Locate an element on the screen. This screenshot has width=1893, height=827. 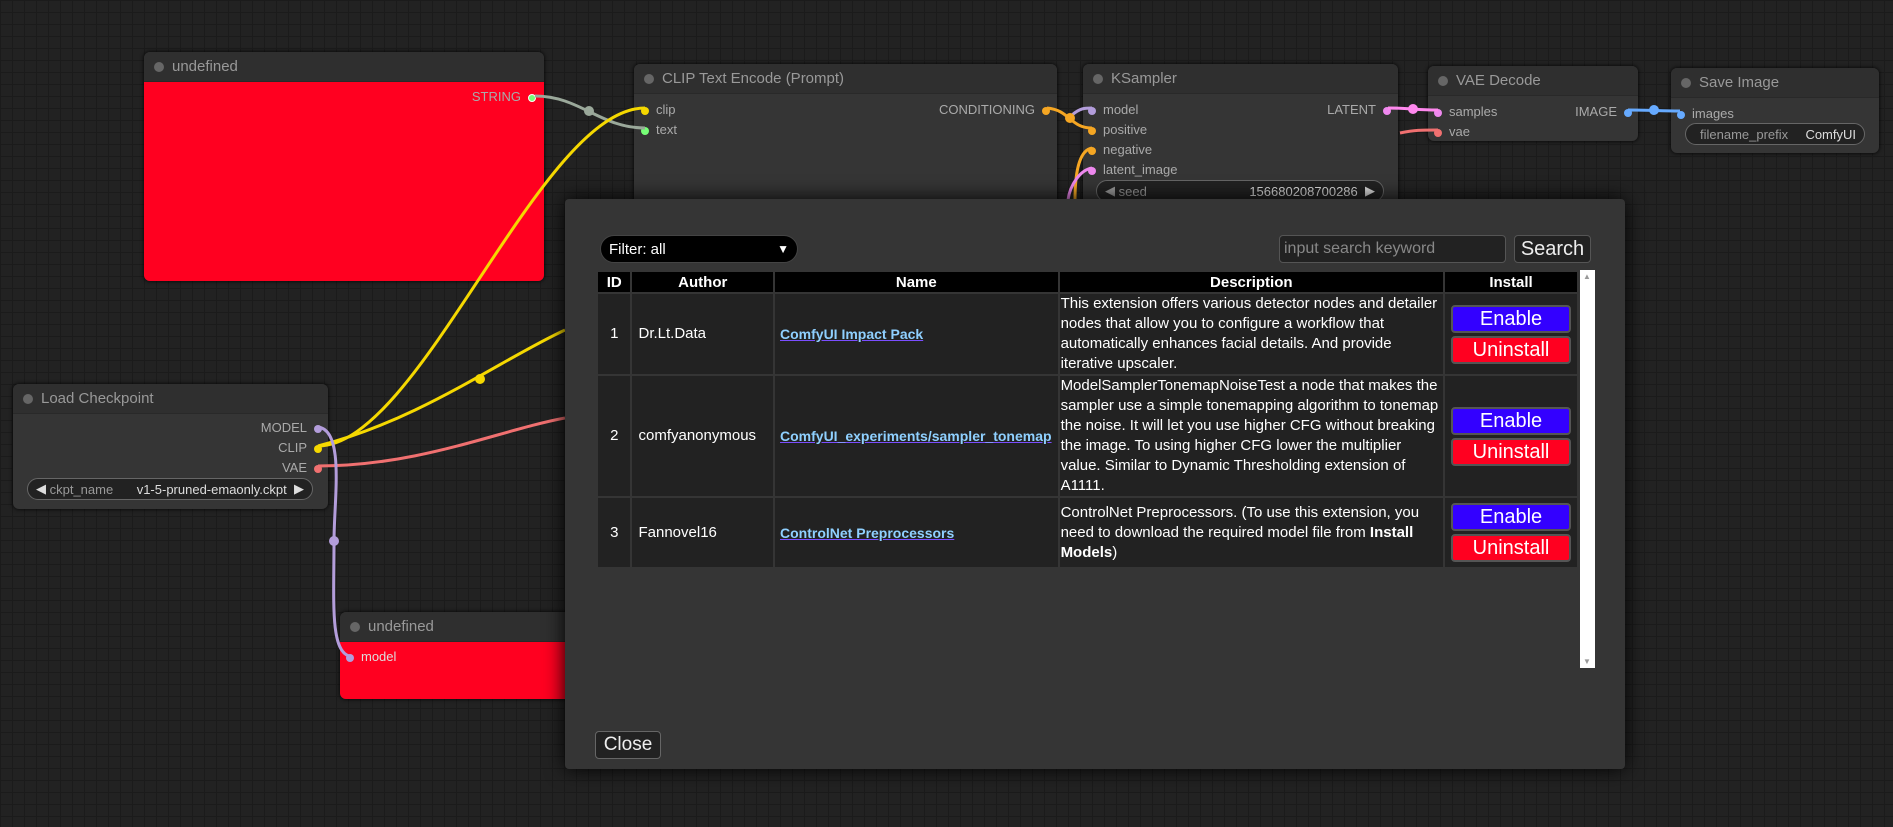
input-images: images is located at coordinates (1705, 113).